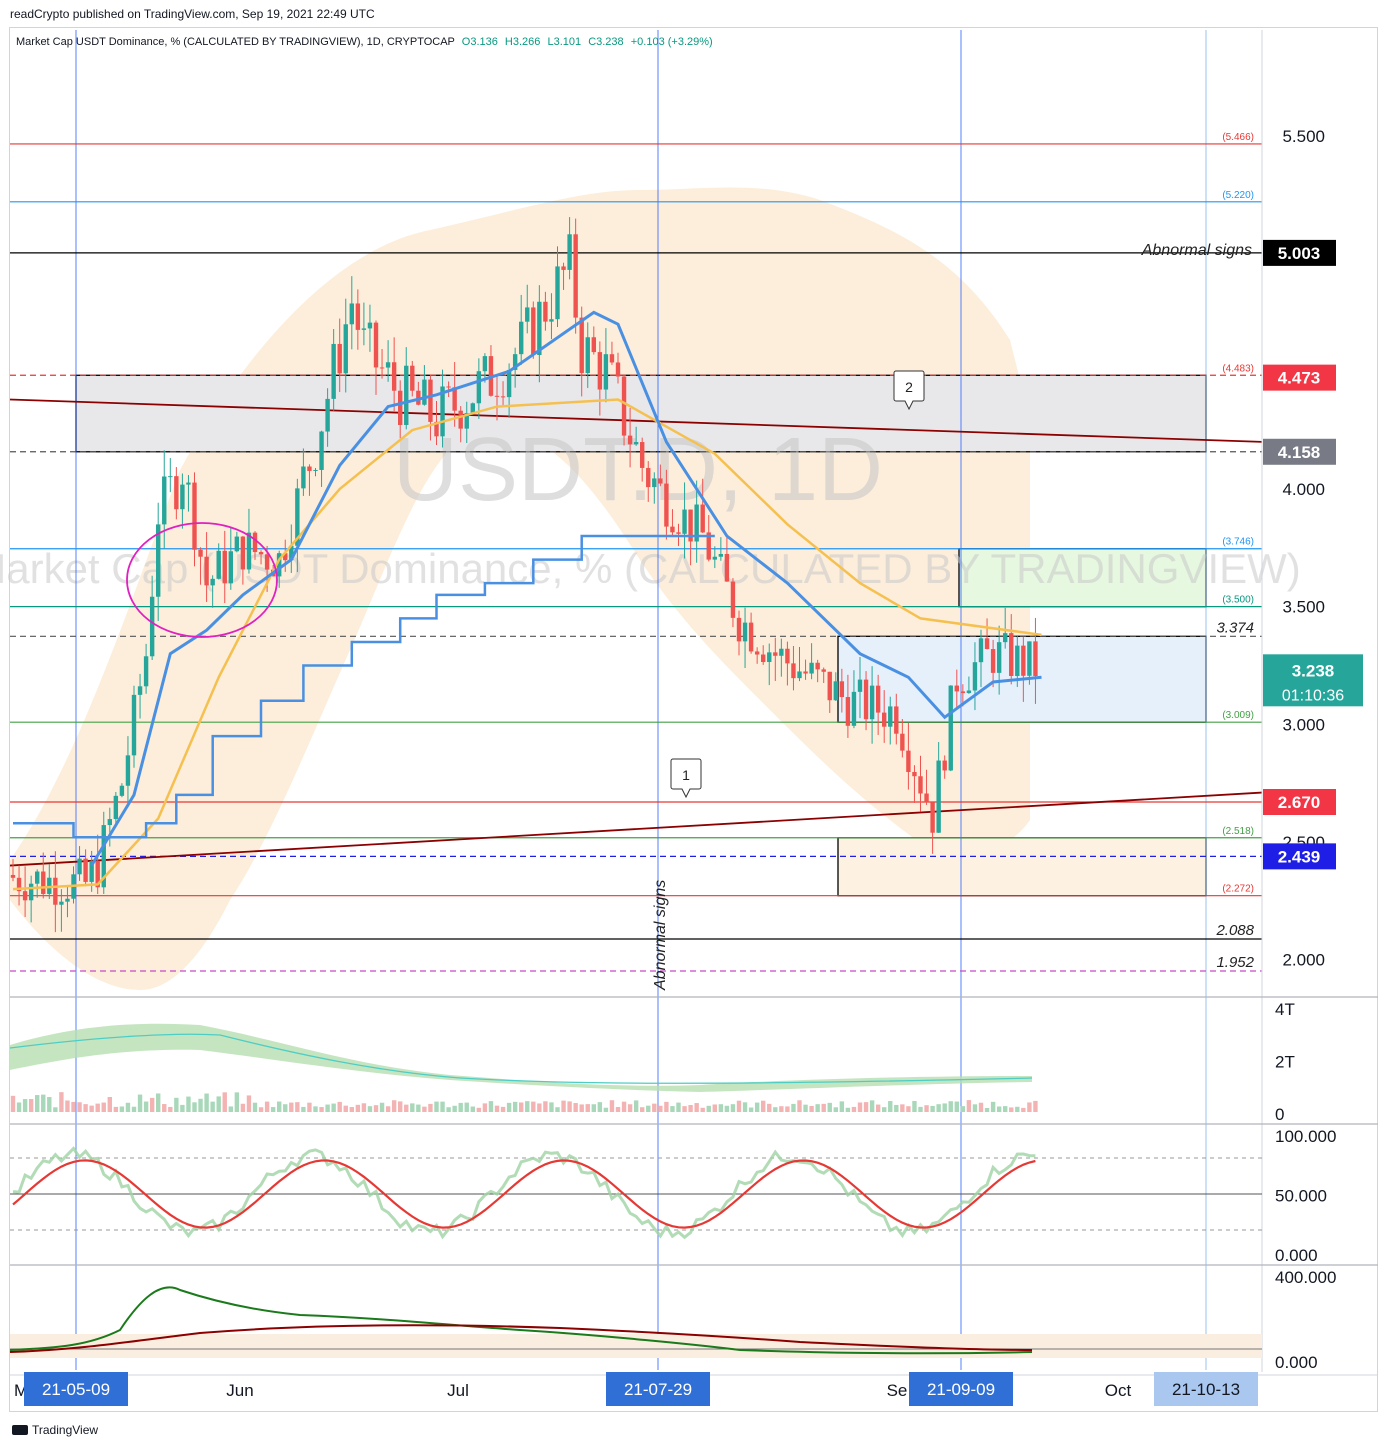 Image resolution: width=1388 pixels, height=1447 pixels. Describe the element at coordinates (521, 1338) in the screenshot. I see `momentum-signal` at that location.